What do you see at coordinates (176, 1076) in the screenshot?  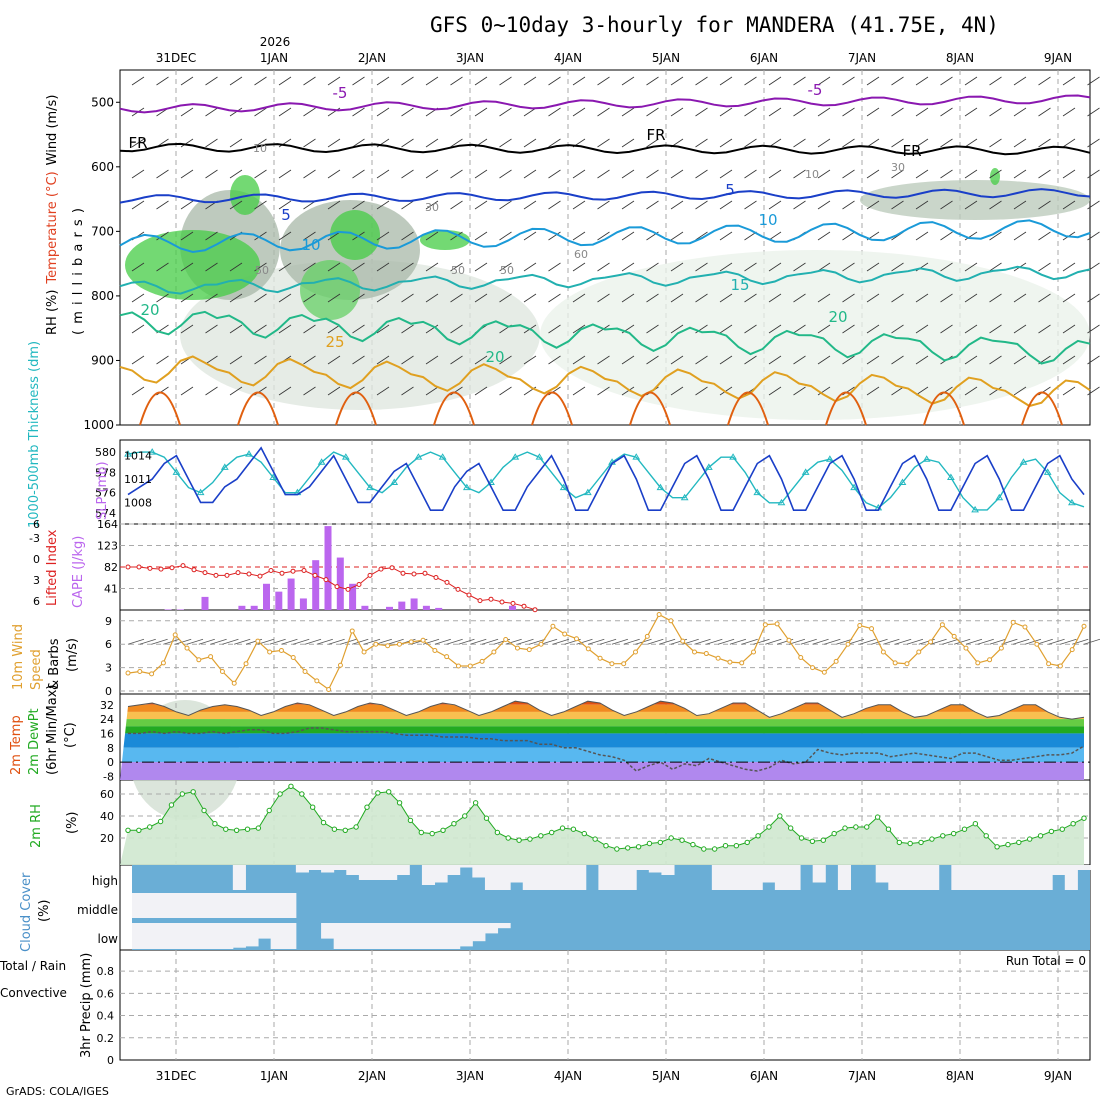 I see `date-label-bottom: 31DEC` at bounding box center [176, 1076].